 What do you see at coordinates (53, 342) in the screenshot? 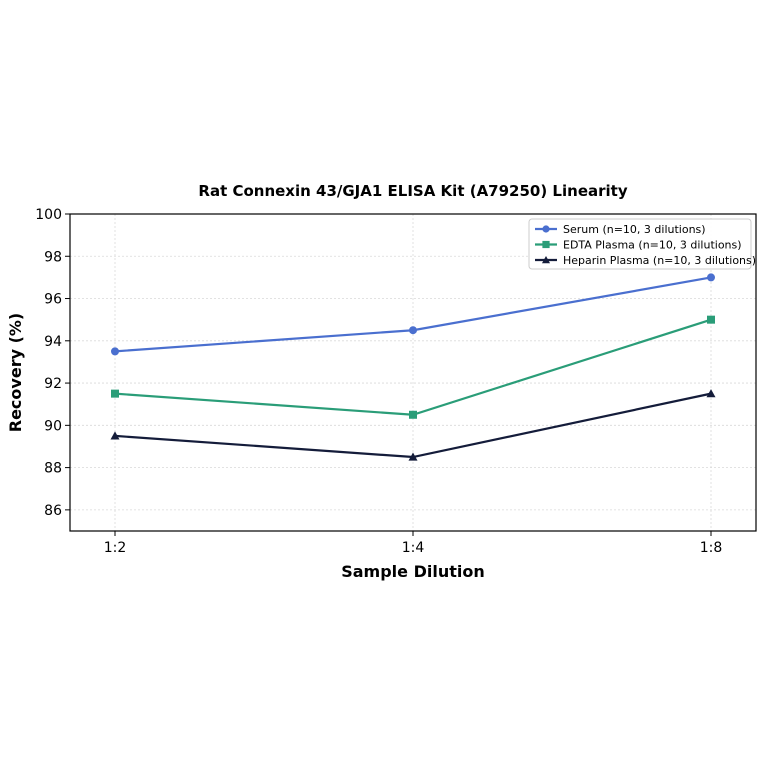
I see `y-tick-label: 94` at bounding box center [53, 342].